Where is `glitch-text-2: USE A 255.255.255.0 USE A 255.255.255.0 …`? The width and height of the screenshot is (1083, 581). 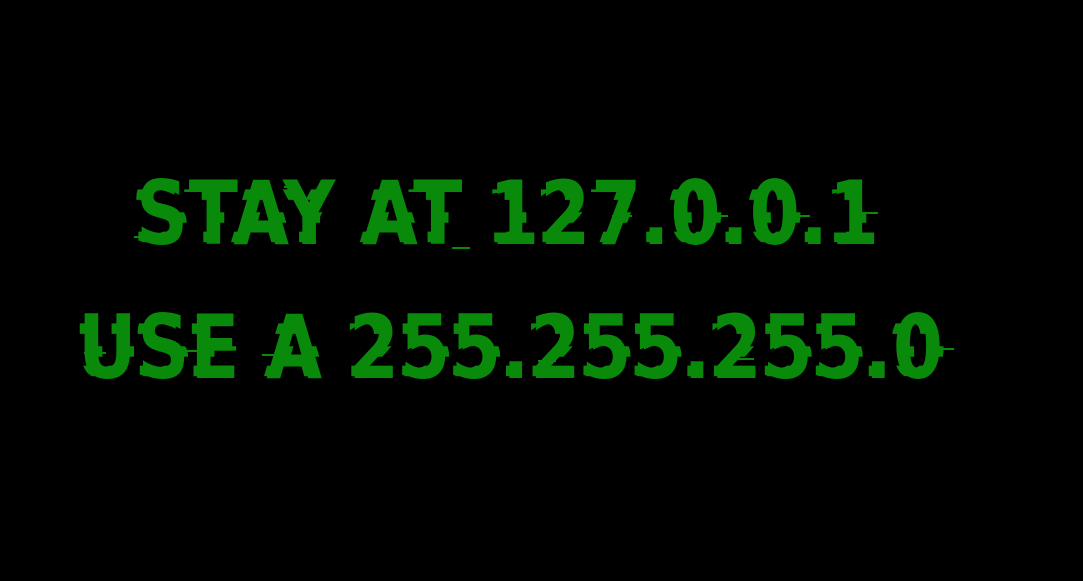
glitch-text-2: USE A 255.255.255.0 USE A 255.255.255.0 … is located at coordinates (511, 348).